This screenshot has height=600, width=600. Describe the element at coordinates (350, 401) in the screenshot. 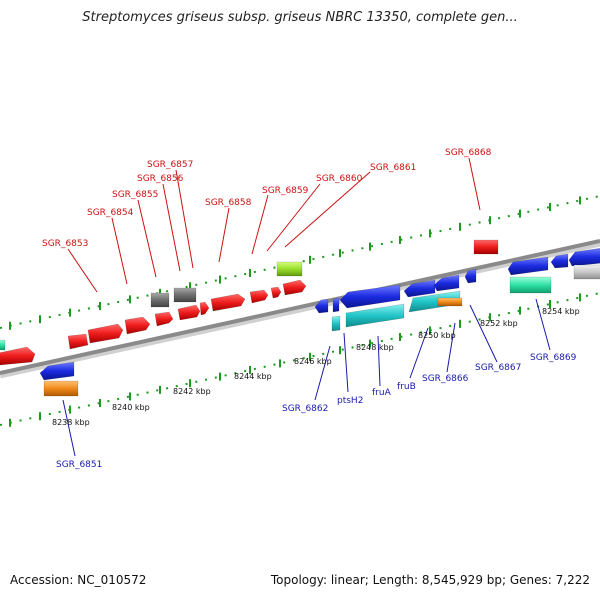

I see `gene-label-ptsh2: ptsH2` at that location.